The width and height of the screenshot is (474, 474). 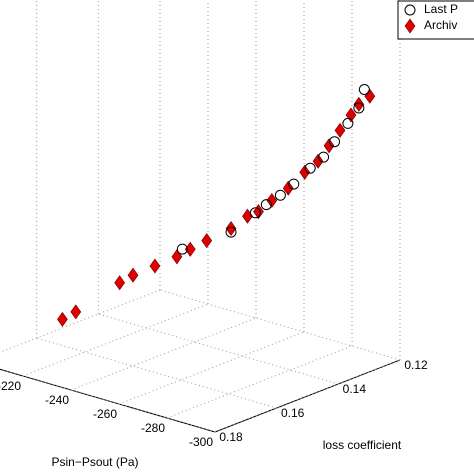 What do you see at coordinates (416, 365) in the screenshot?
I see `y-tick-label: 0.12` at bounding box center [416, 365].